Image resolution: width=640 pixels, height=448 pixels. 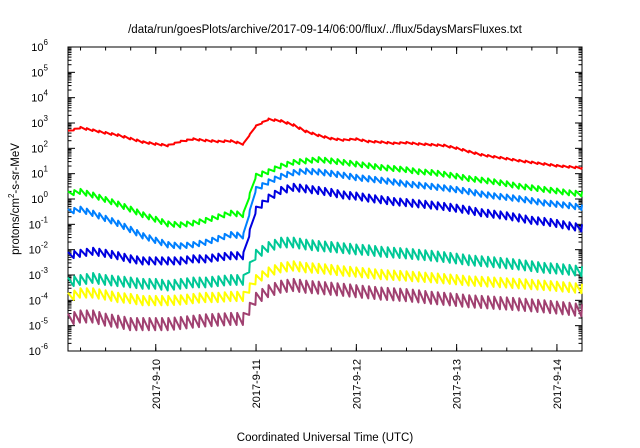 What do you see at coordinates (45, 219) in the screenshot?
I see `y-tick-exponent: -1` at bounding box center [45, 219].